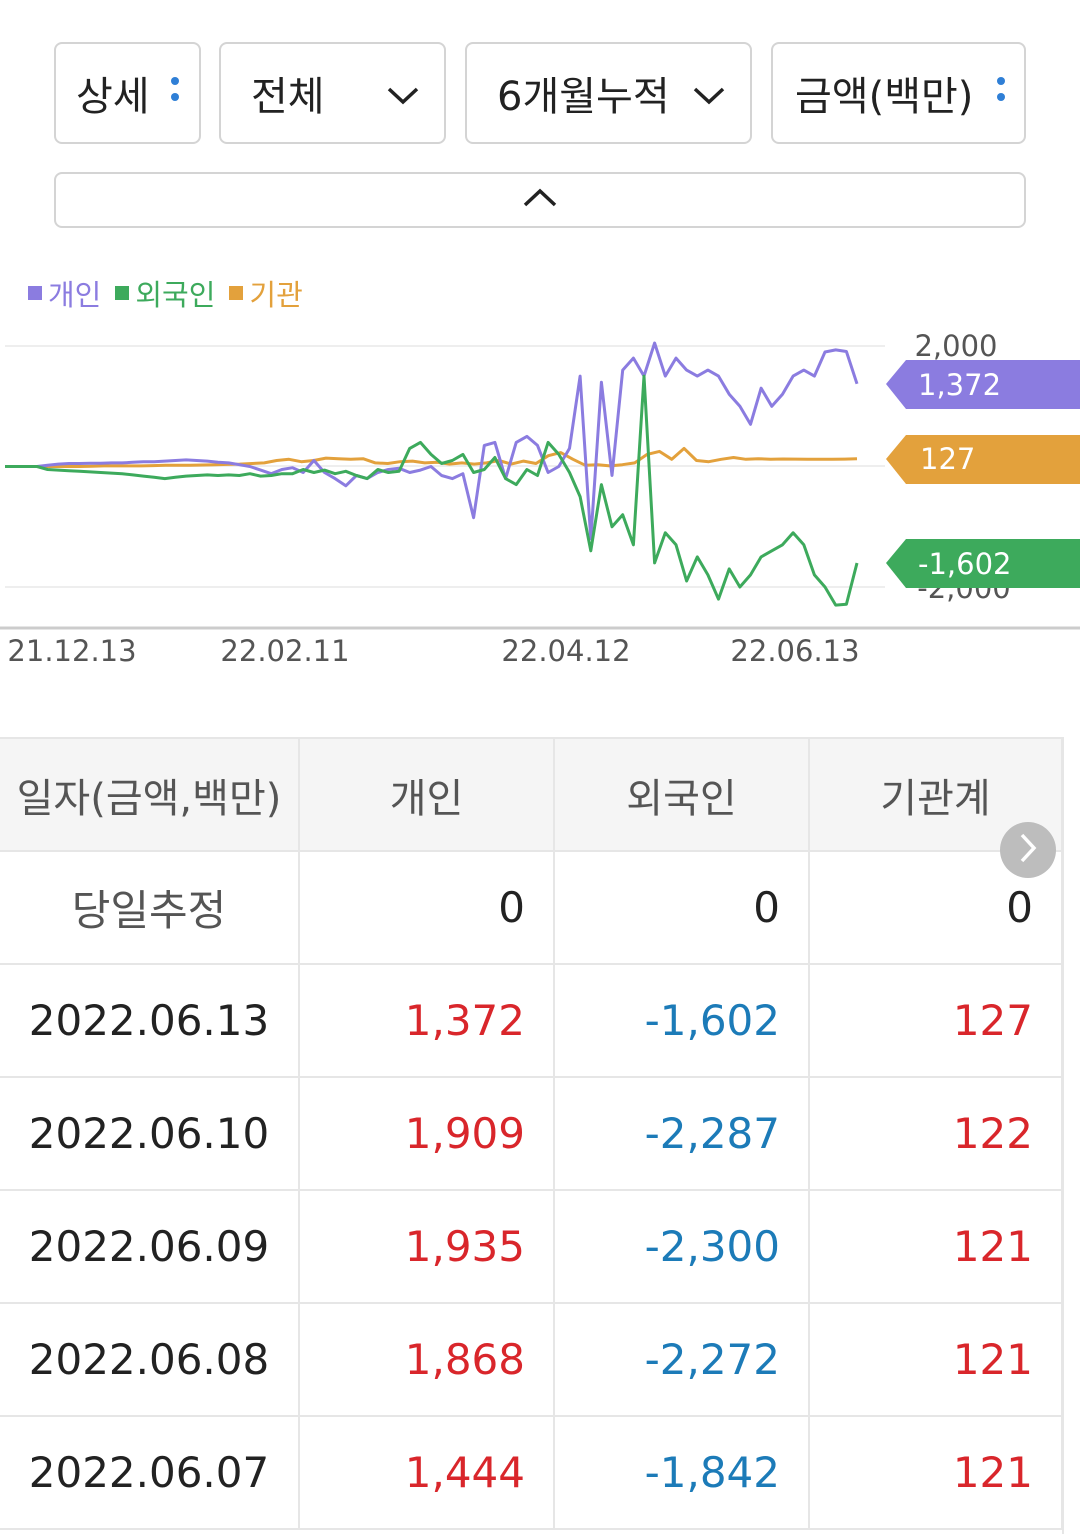  Describe the element at coordinates (884, 97) in the screenshot. I see `unit-label: 금액(백만)` at that location.